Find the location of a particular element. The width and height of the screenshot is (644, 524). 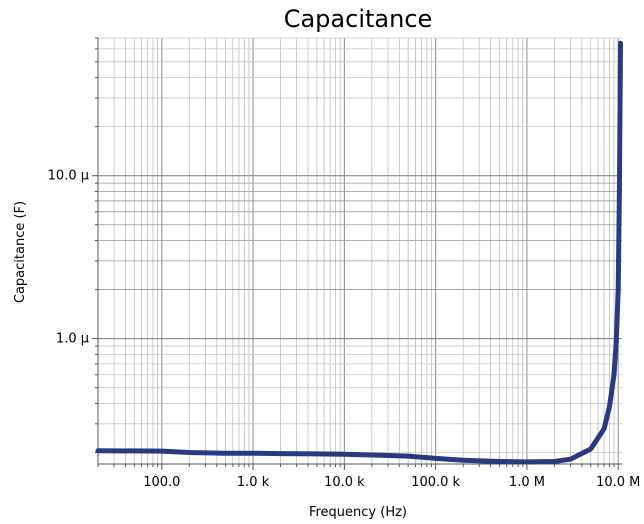

y-tick-label: 10.0 µ is located at coordinates (68, 176).